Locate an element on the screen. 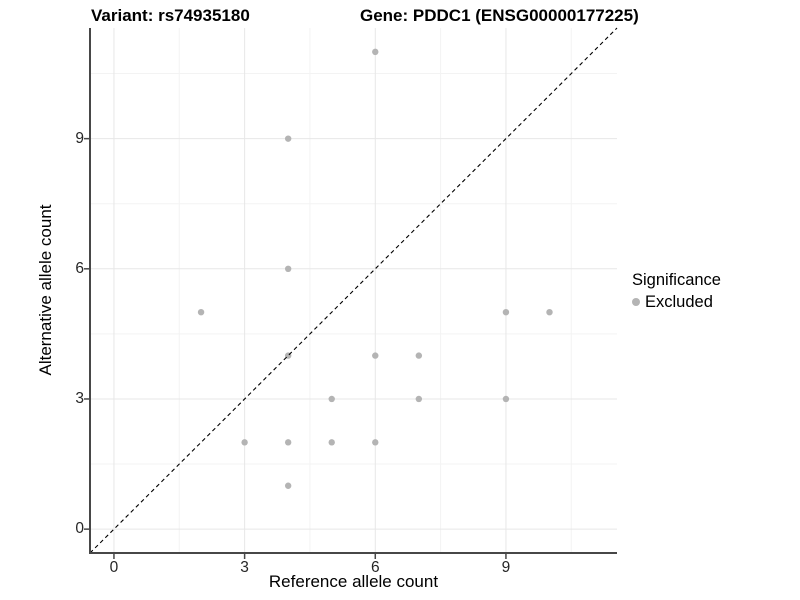  y-tick-label: 0 is located at coordinates (79, 529).